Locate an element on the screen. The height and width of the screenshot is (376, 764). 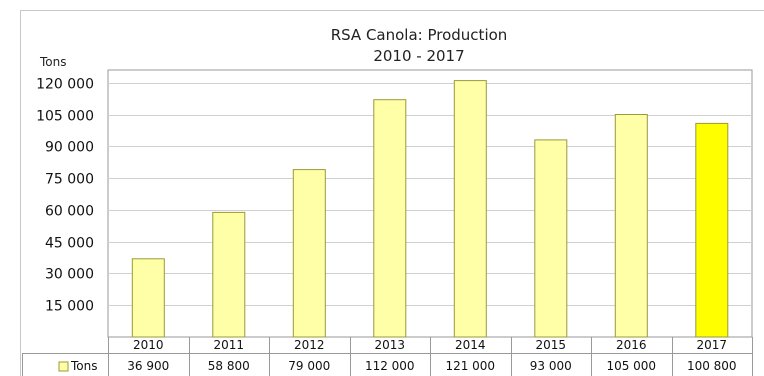
legend-swatch is located at coordinates (63, 366).